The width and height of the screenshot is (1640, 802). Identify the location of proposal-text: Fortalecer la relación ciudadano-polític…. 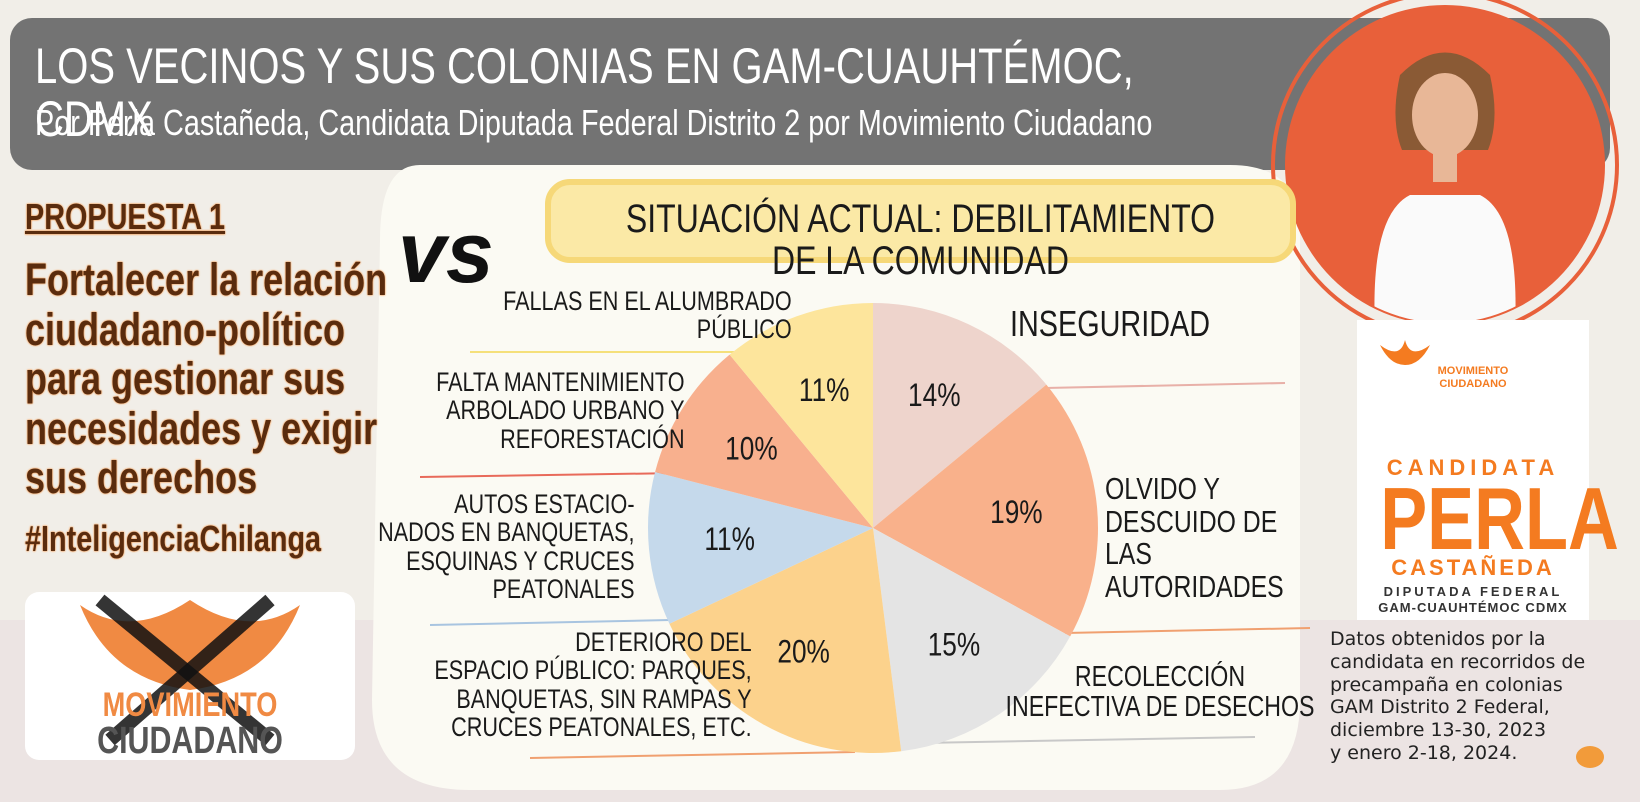
(206, 378).